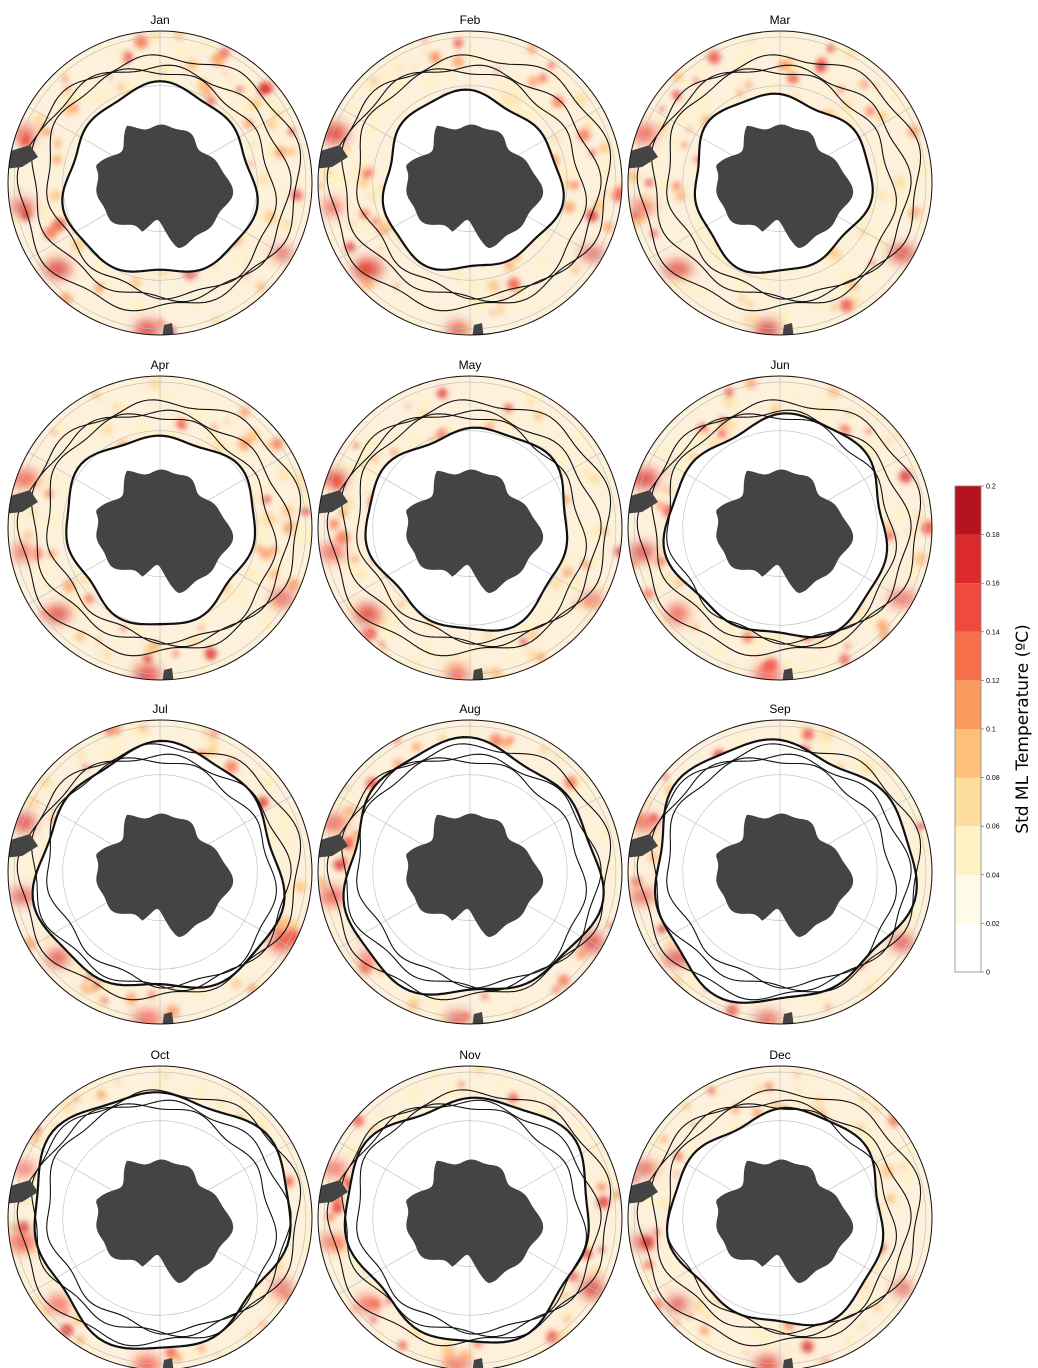 The image size is (1038, 1368). Describe the element at coordinates (160, 365) in the screenshot. I see `panel-title: Apr` at that location.